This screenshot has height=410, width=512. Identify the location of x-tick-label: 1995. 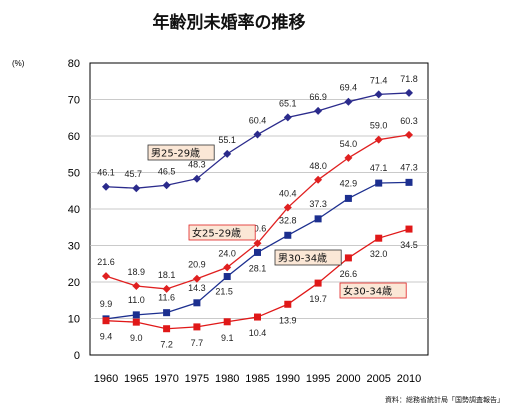
(318, 379).